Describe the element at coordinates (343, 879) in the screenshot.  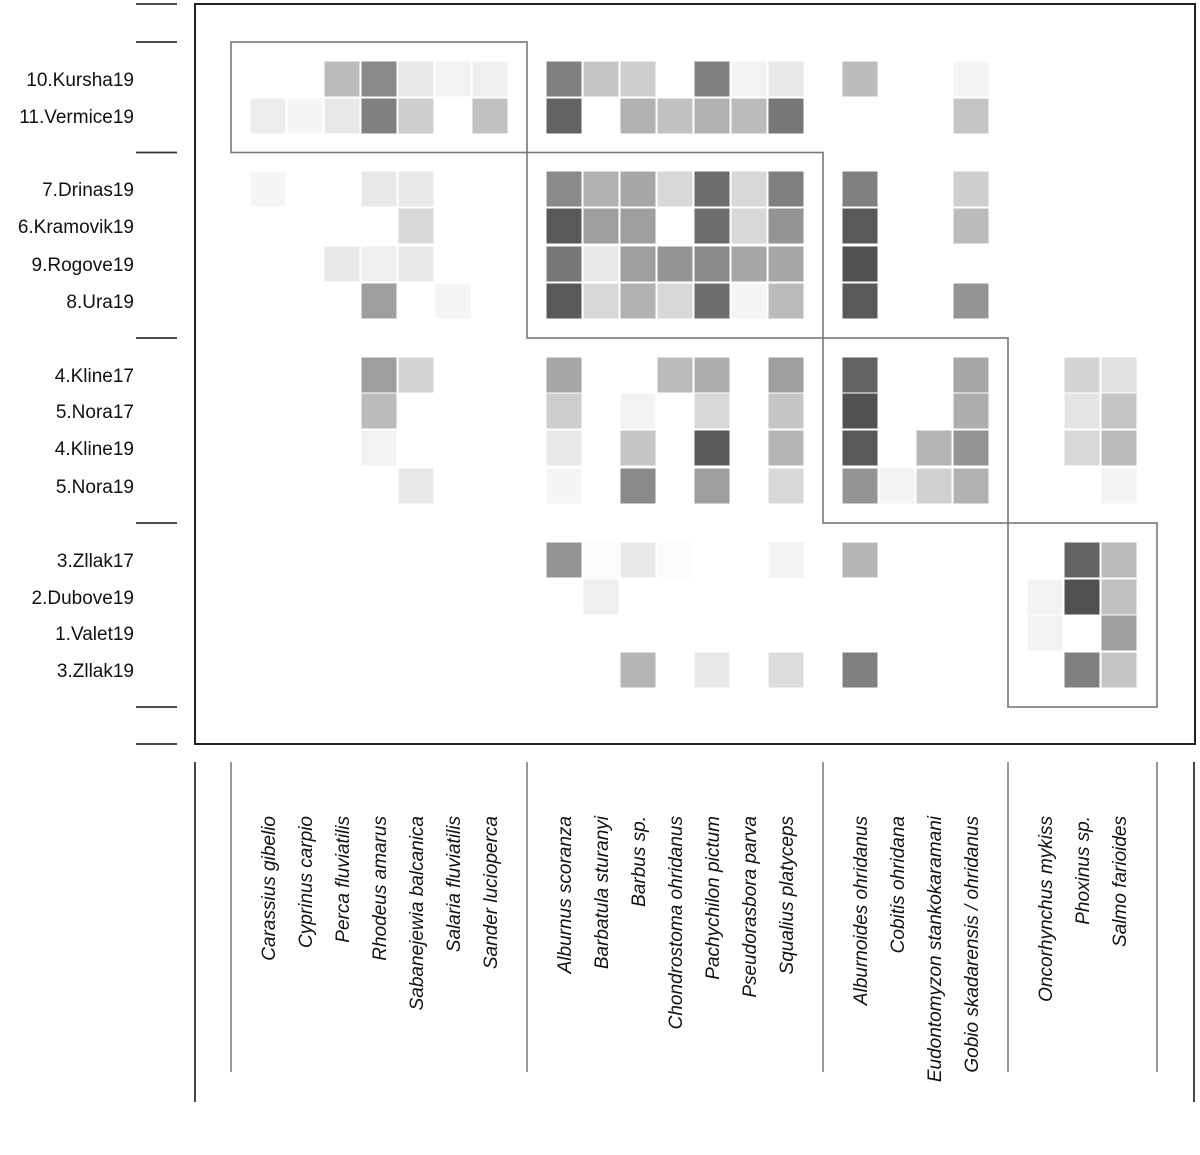
I see `column-label: Perca fluviatilis` at that location.